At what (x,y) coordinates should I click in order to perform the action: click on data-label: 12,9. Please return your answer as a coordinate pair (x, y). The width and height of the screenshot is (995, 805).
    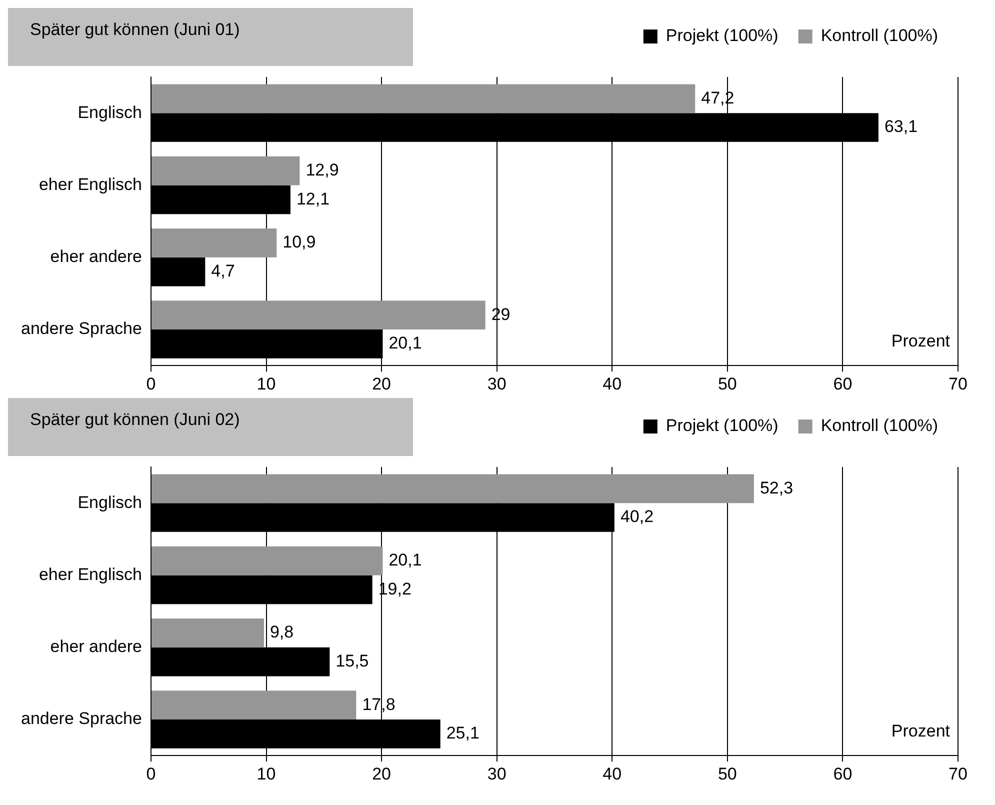
    Looking at the image, I should click on (322, 170).